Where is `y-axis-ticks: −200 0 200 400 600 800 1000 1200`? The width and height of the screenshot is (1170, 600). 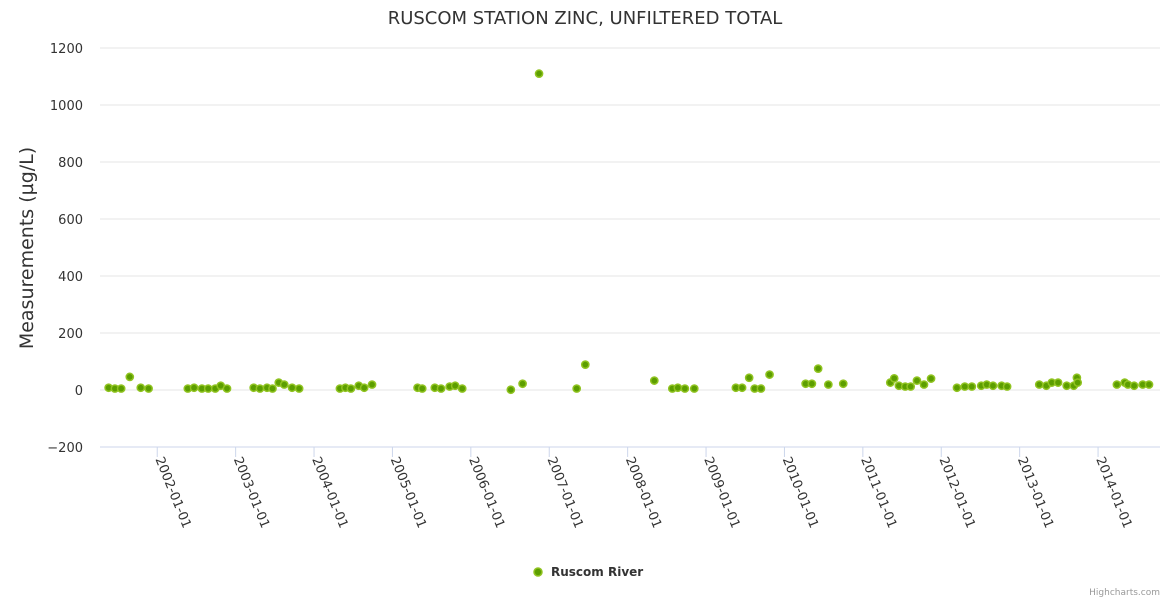 y-axis-ticks: −200 0 200 400 600 800 1000 1200 is located at coordinates (65, 249).